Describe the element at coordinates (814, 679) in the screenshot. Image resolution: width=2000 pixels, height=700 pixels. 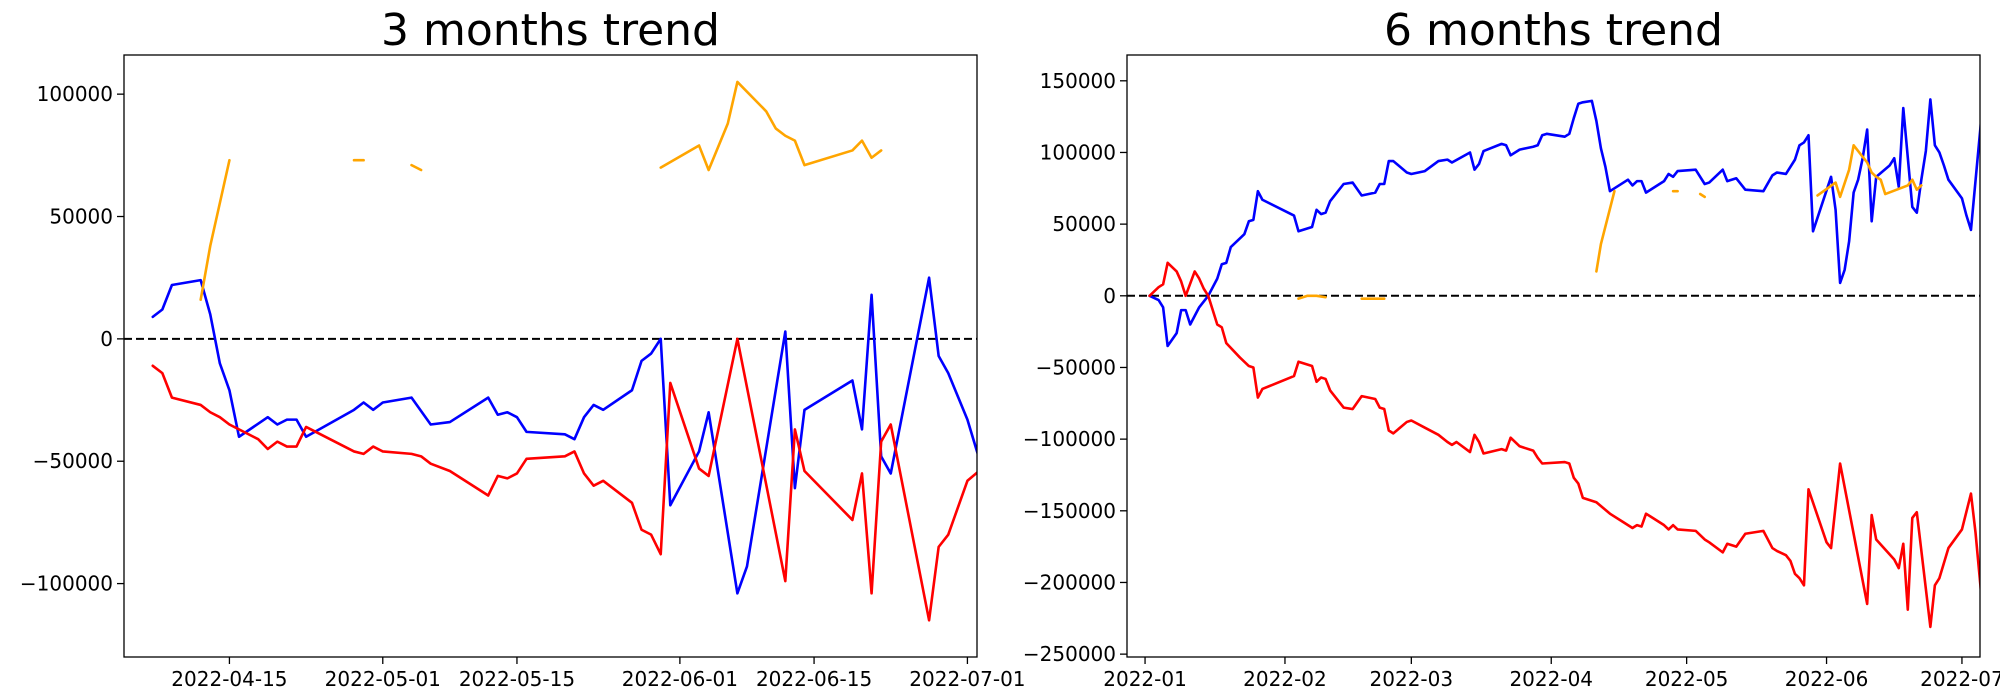
I see `x-tick-label: 2022-06-15` at that location.